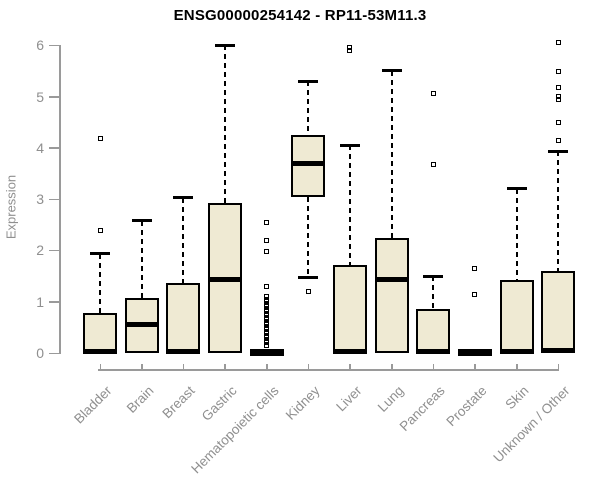  Describe the element at coordinates (40, 96) in the screenshot. I see `y-tick-label: 5` at that location.